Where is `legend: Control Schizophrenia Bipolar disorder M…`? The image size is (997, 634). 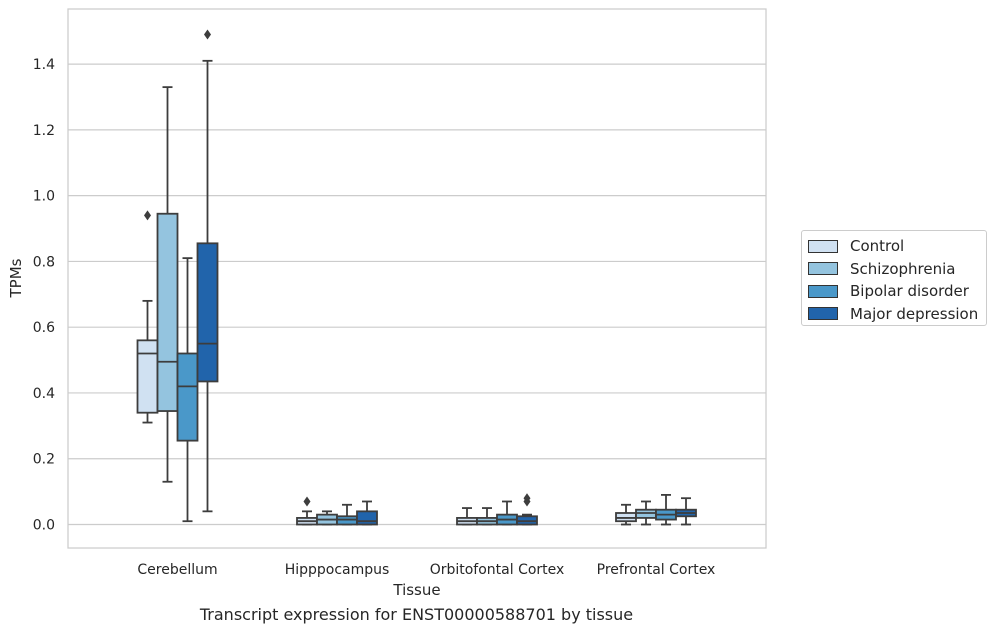 legend: Control Schizophrenia Bipolar disorder M… is located at coordinates (894, 278).